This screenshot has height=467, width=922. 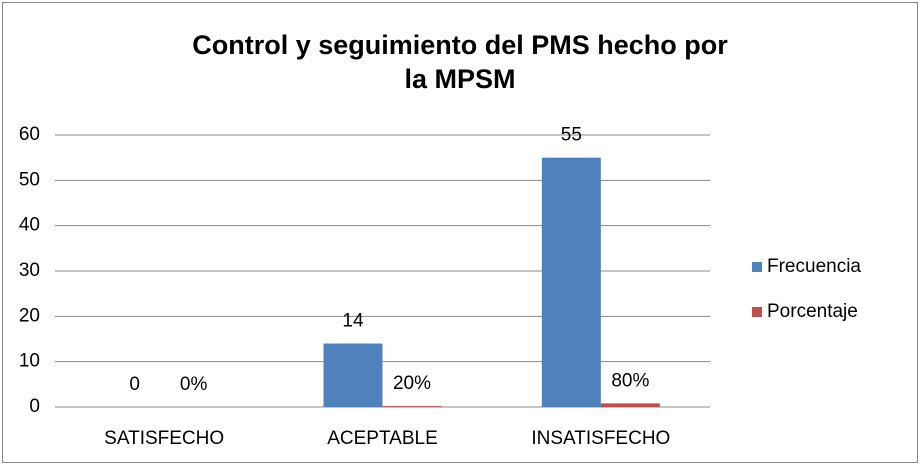 I want to click on data-label: 80%, so click(x=630, y=380).